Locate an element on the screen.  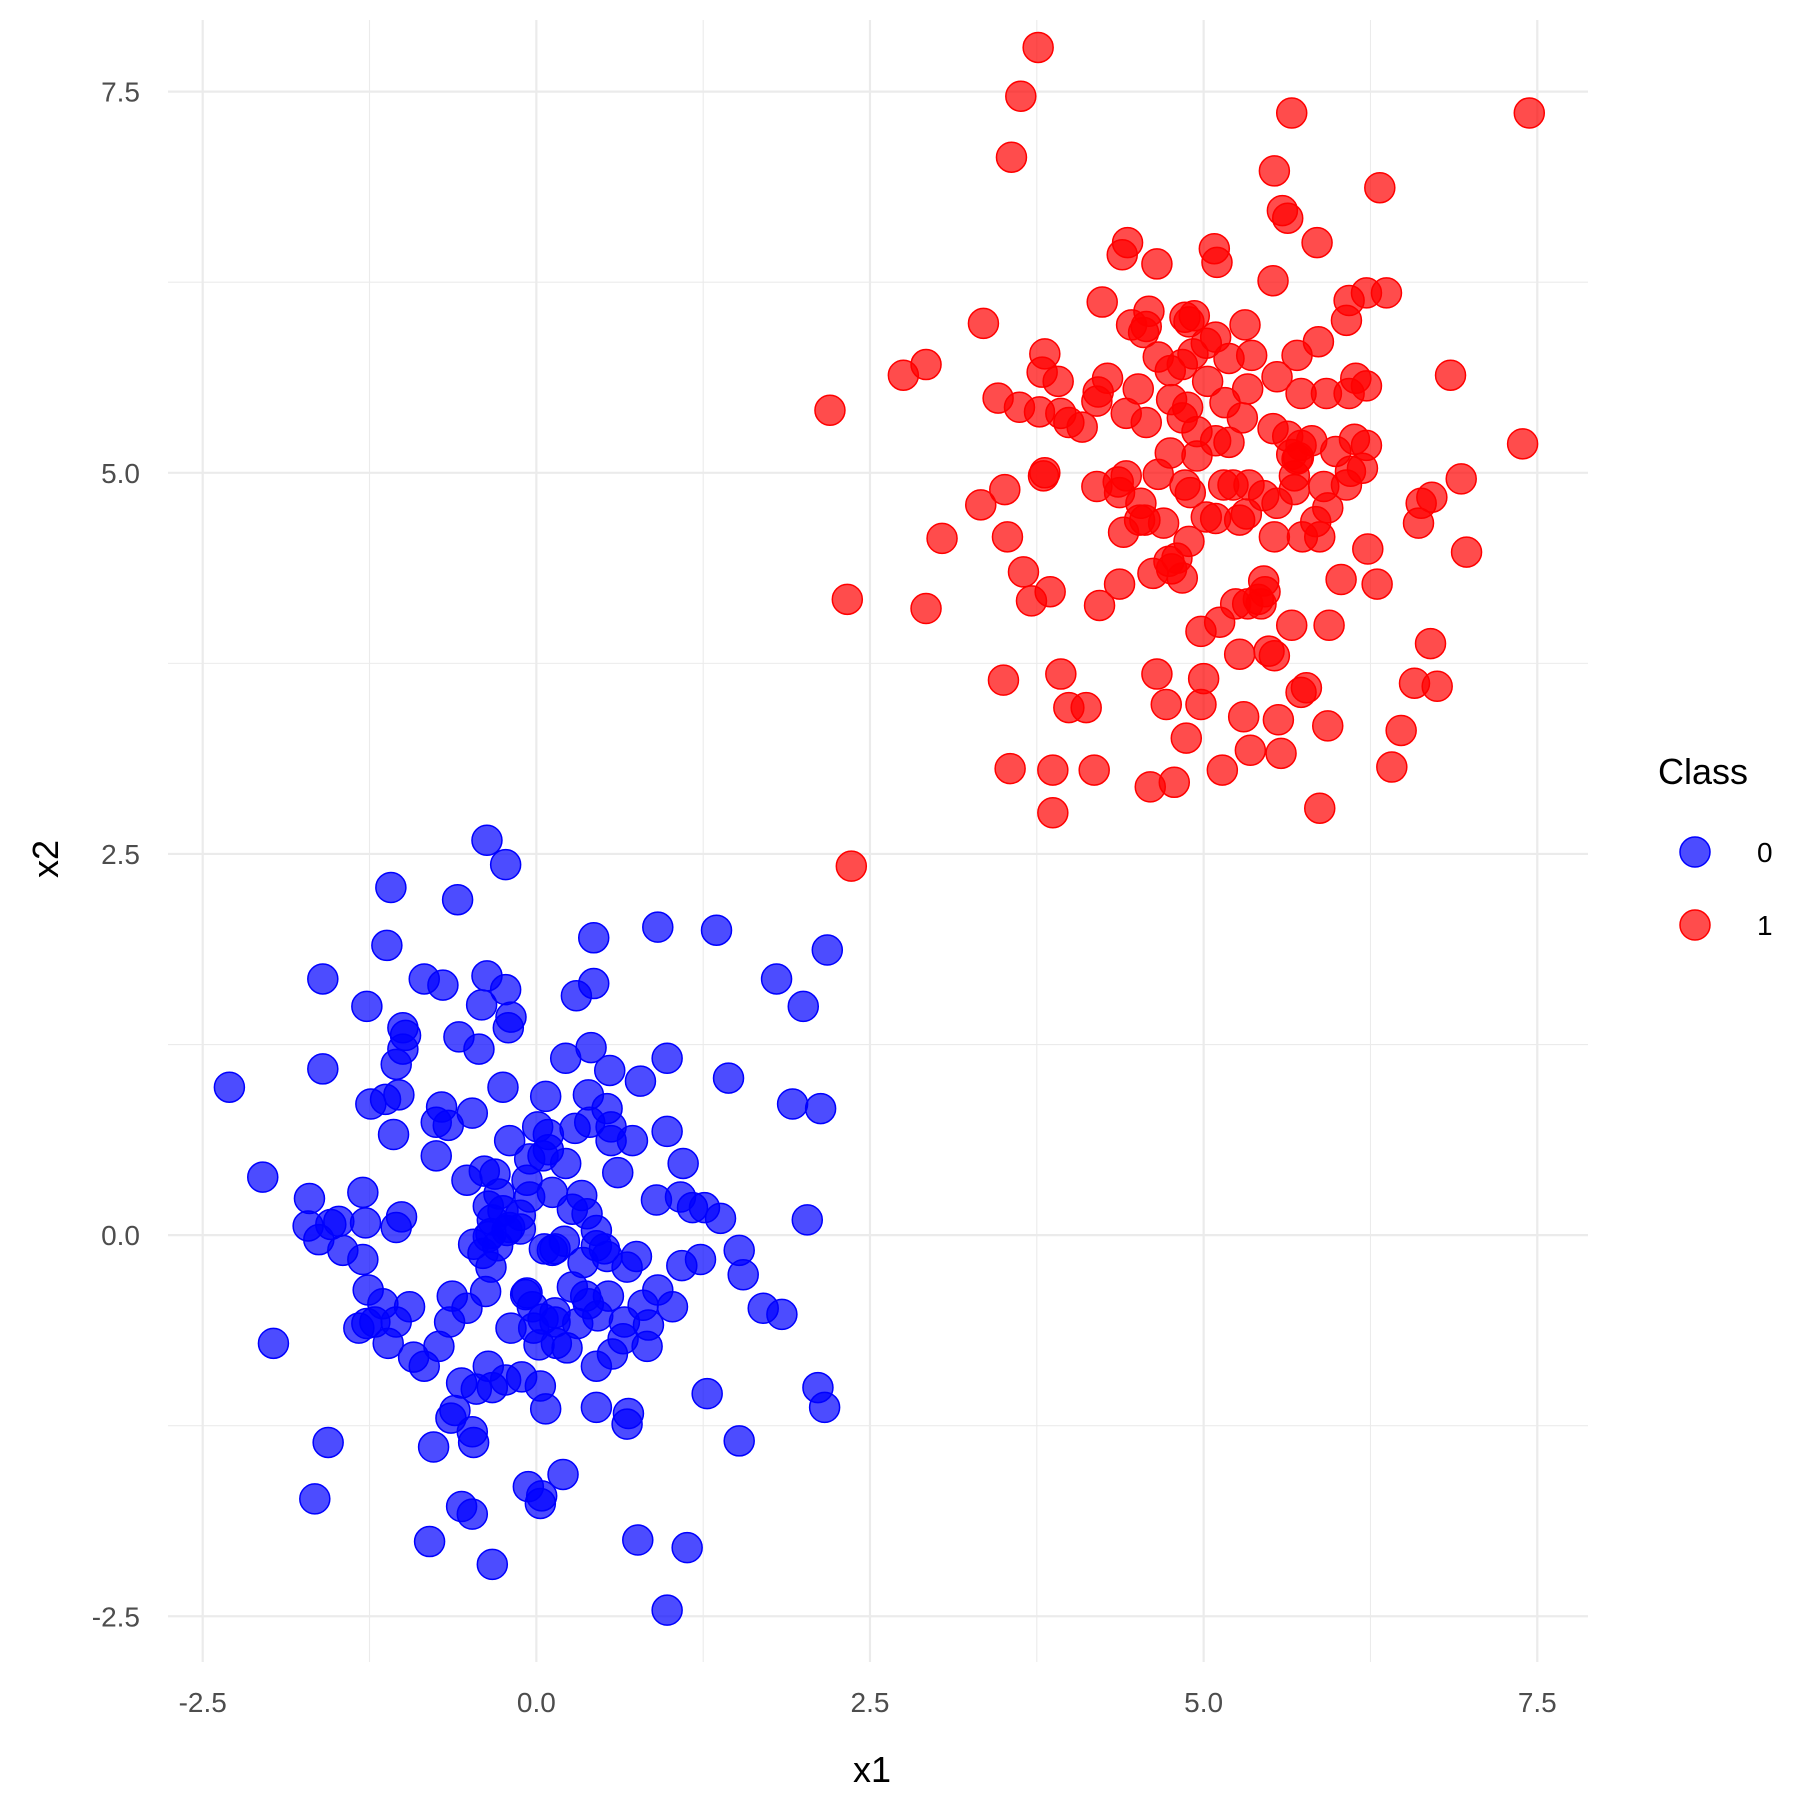
y-tick-label: 0.0 is located at coordinates (120, 1235).